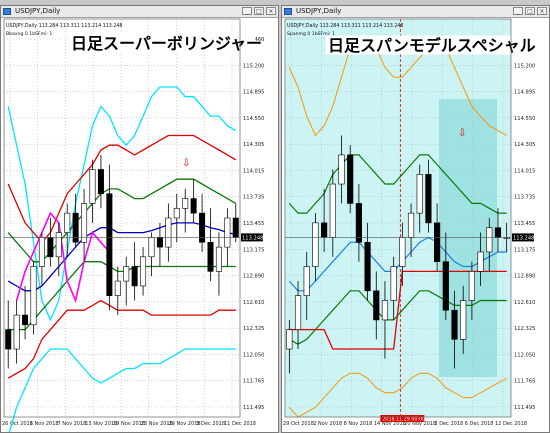  I want to click on date-tag: 2018.11.29 00:00, so click(403, 420).